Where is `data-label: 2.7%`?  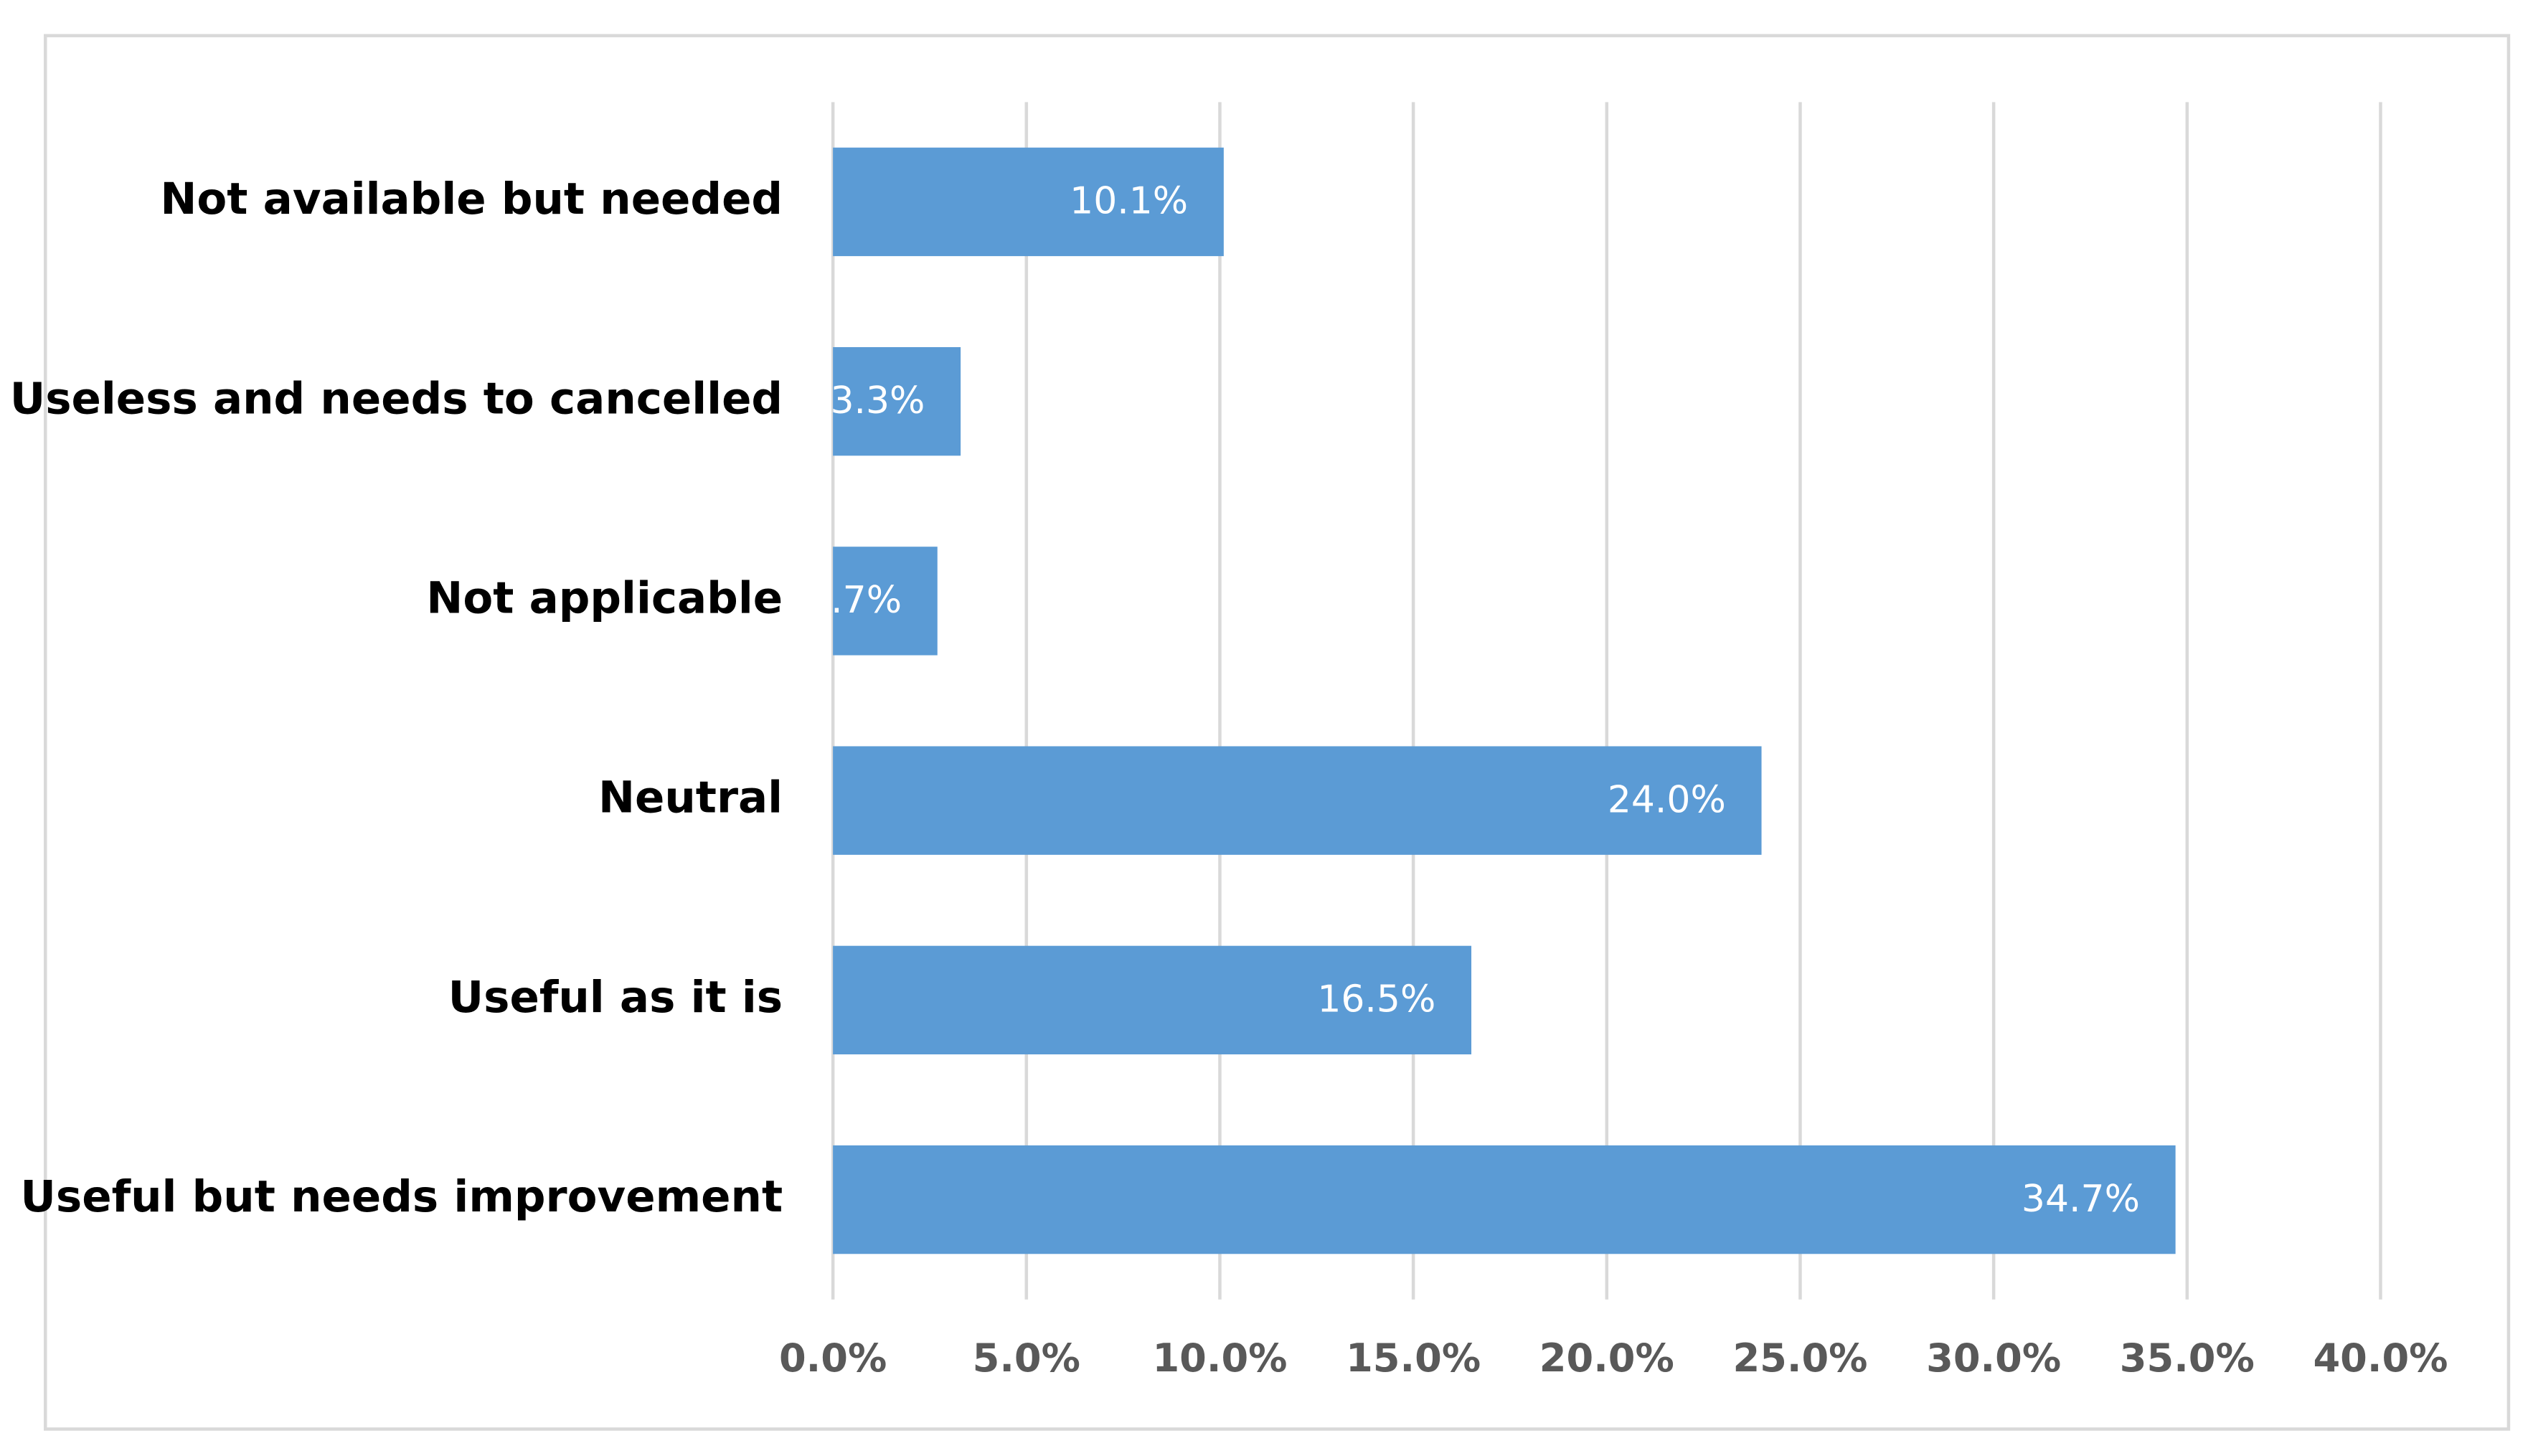
data-label: 2.7% is located at coordinates (854, 600).